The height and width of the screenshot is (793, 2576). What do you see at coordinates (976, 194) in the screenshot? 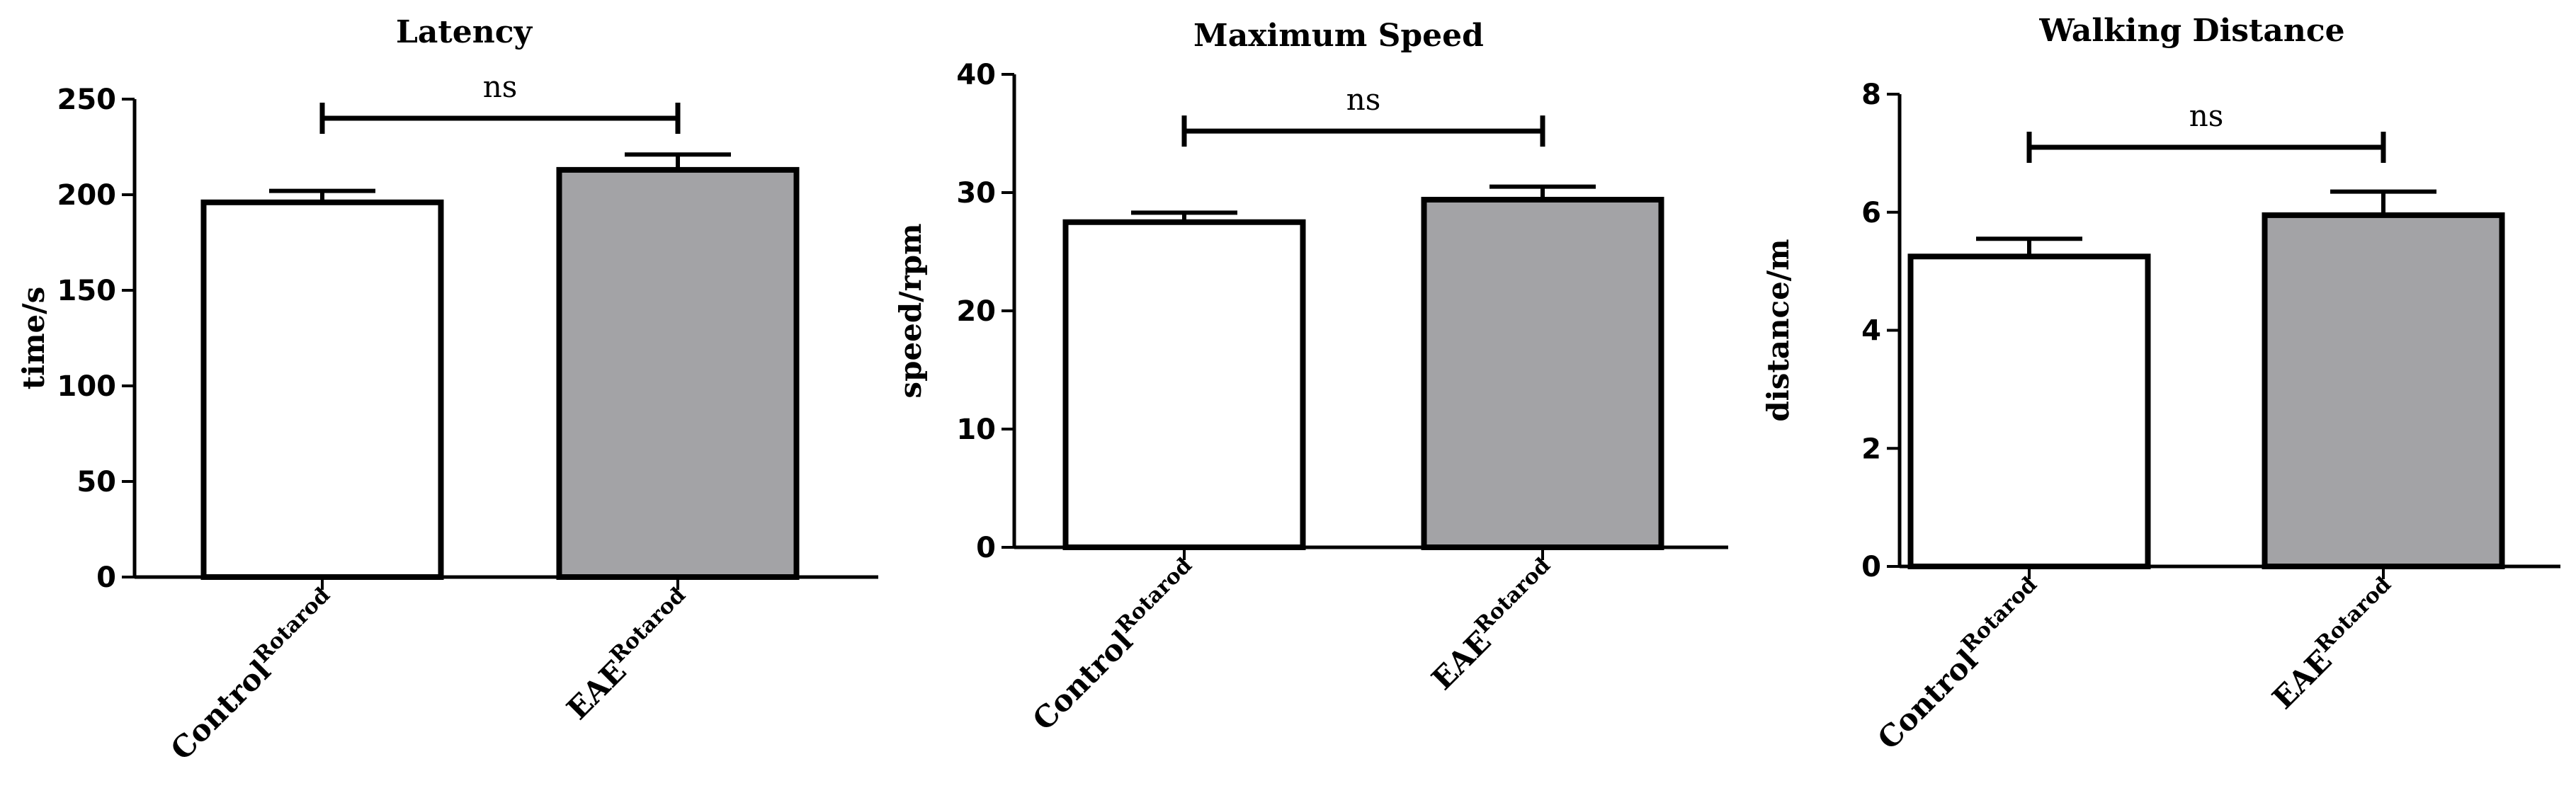
I see `y-tick-label: 30` at bounding box center [976, 194].